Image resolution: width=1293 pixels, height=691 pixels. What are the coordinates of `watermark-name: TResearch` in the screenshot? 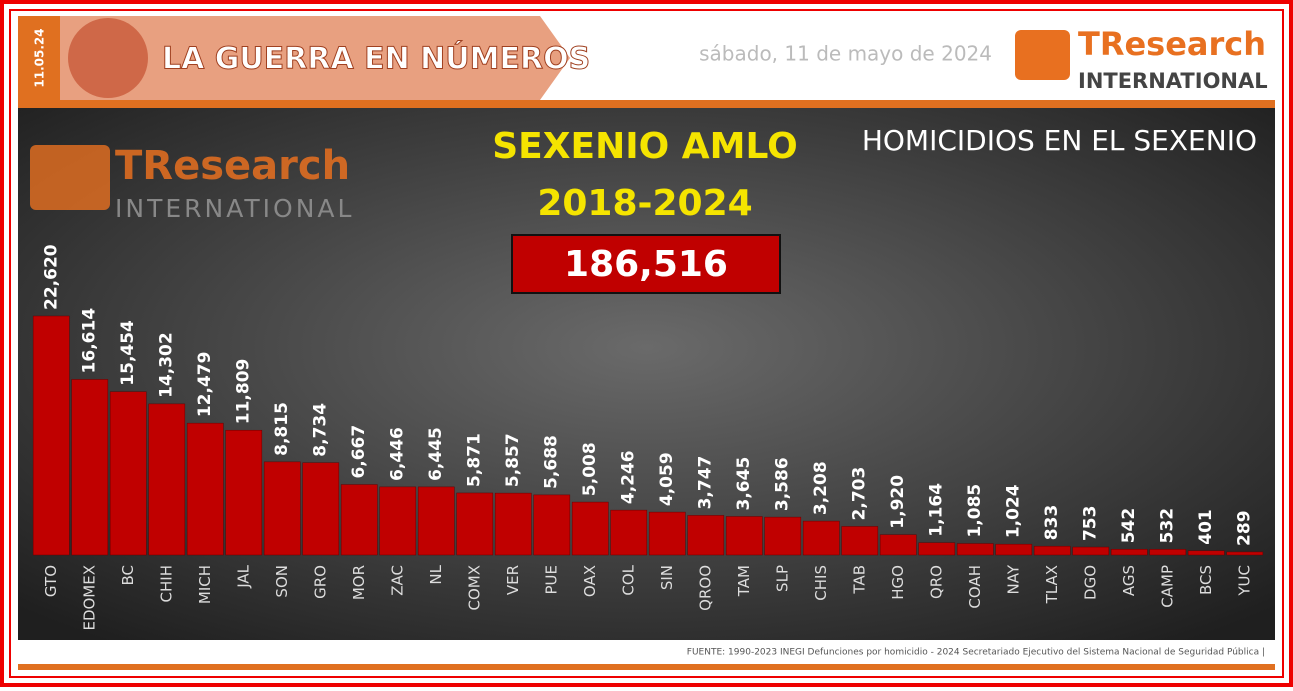 It's located at (232, 166).